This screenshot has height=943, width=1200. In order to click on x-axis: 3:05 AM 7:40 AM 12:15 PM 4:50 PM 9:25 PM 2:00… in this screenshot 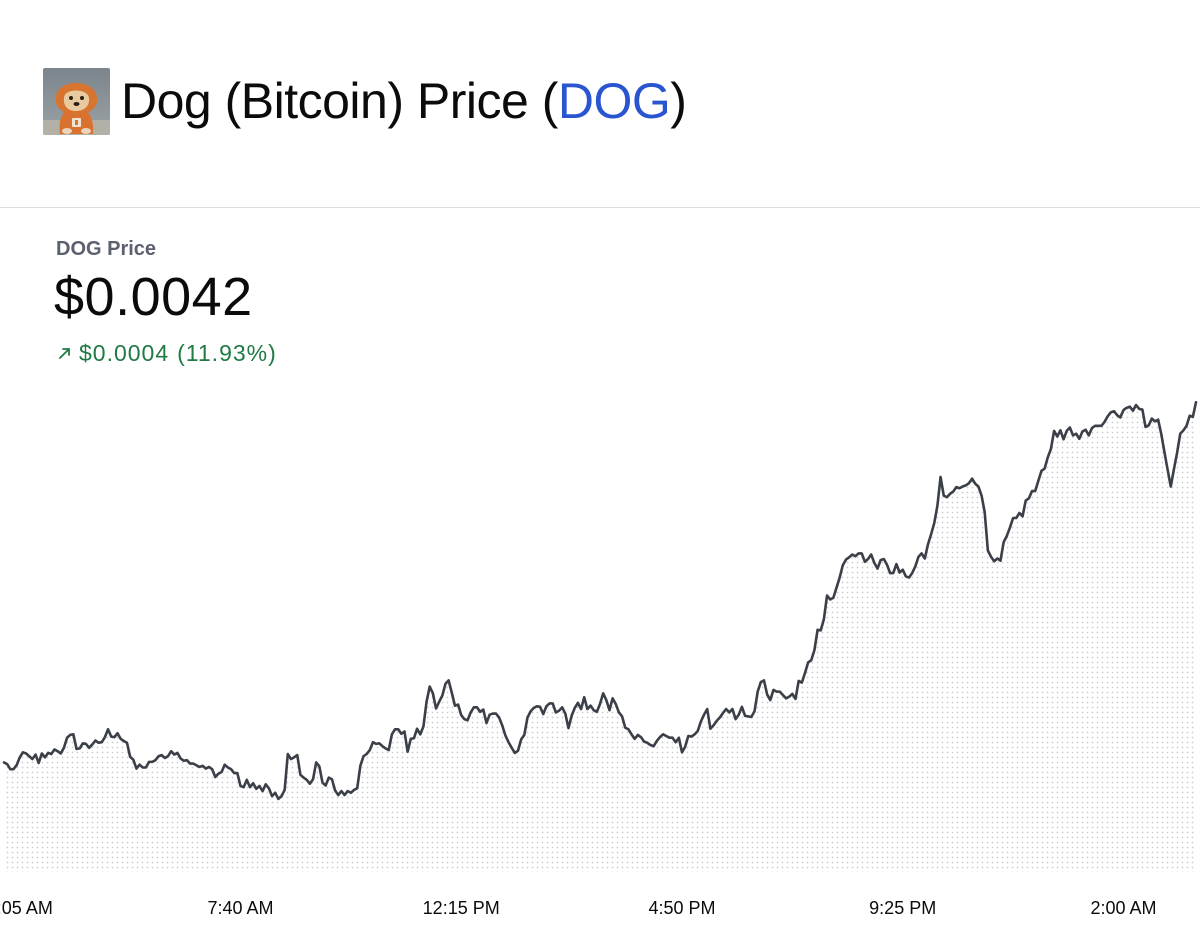, I will do `click(578, 908)`.